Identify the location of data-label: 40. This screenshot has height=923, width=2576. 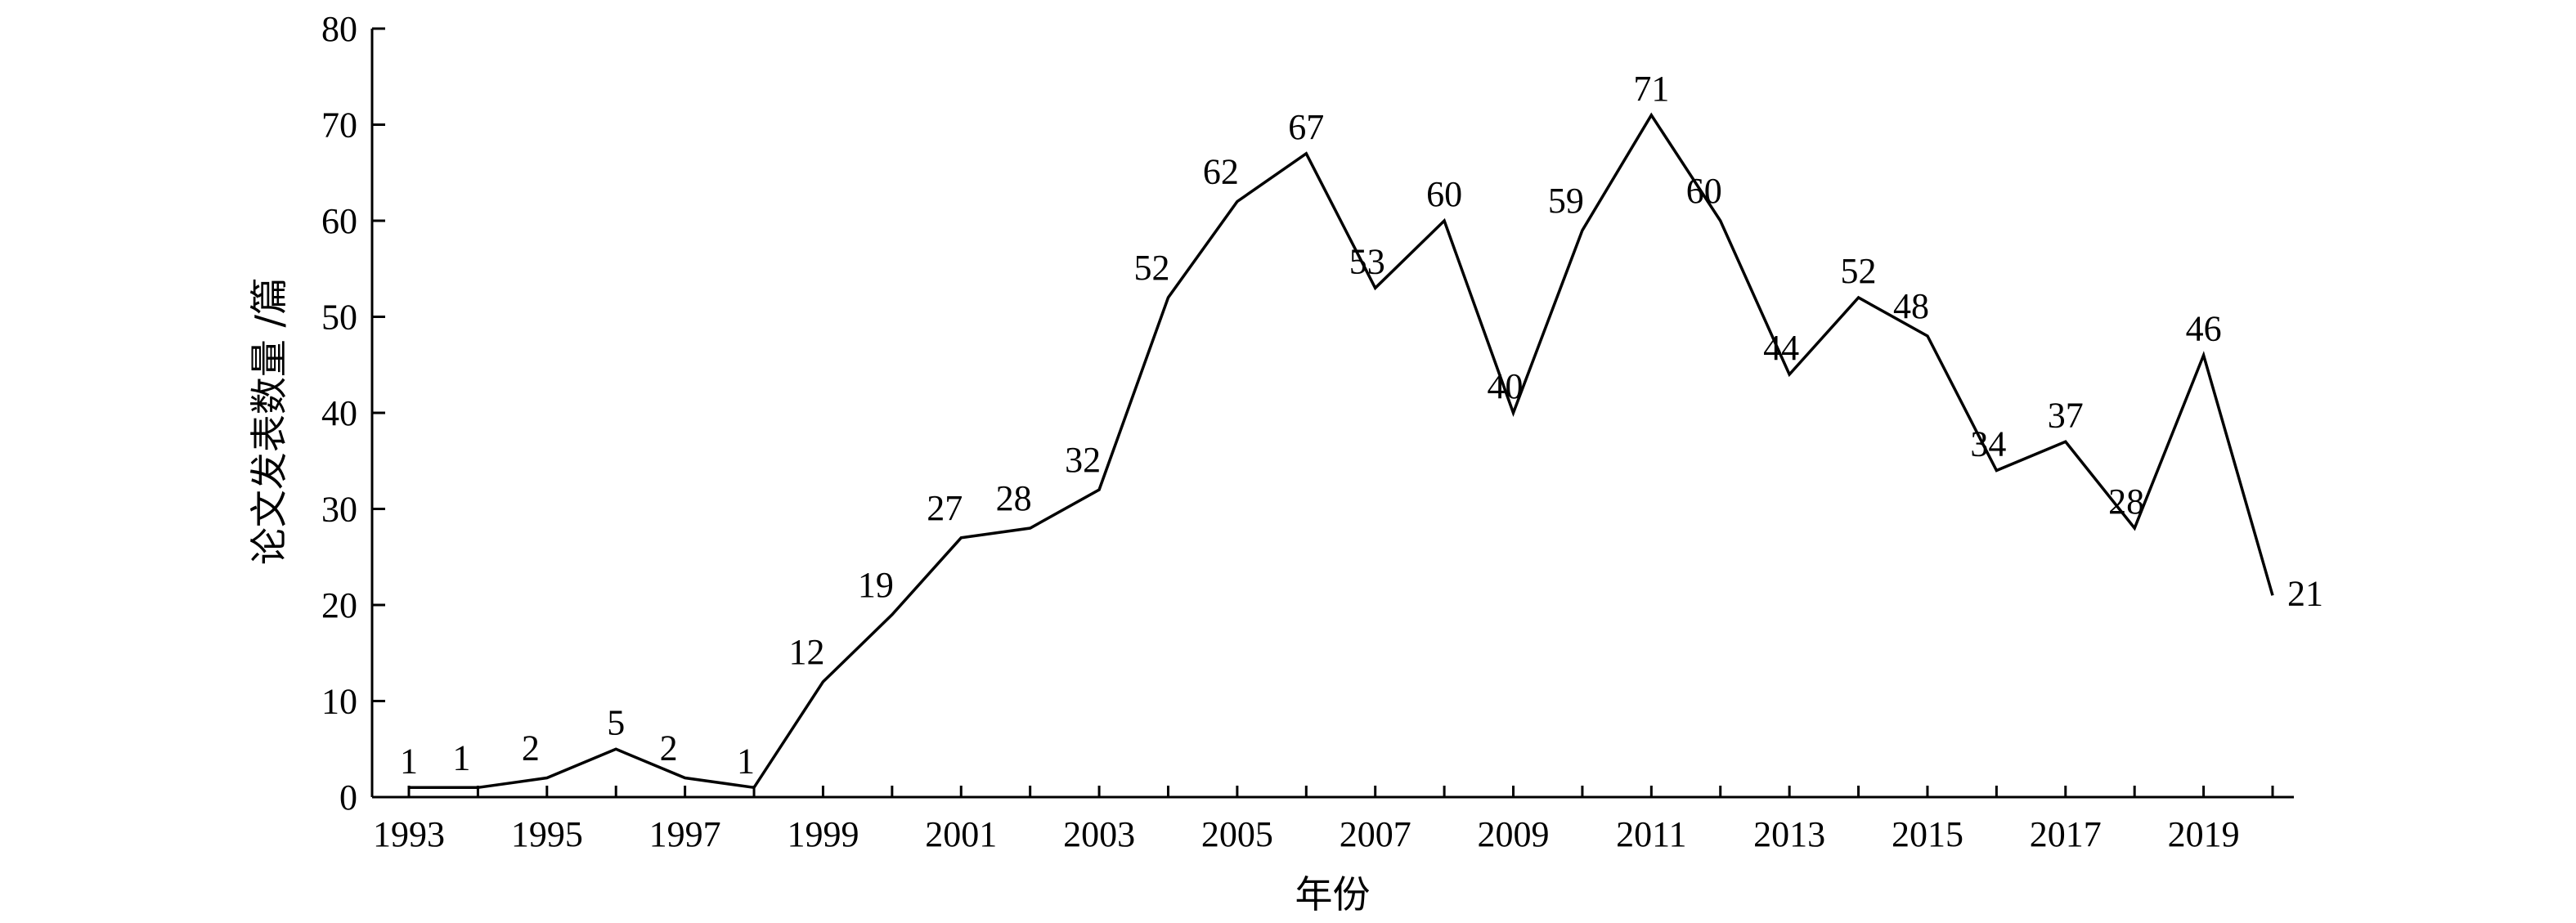
(1506, 386).